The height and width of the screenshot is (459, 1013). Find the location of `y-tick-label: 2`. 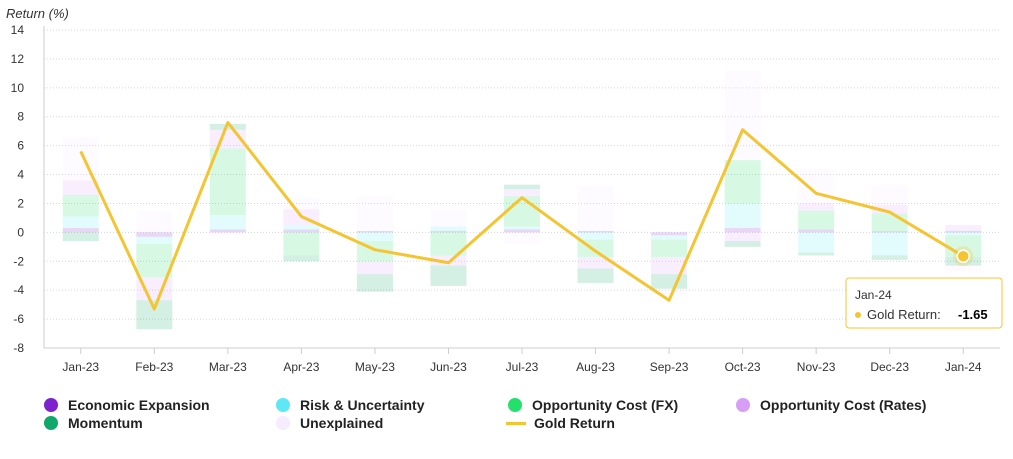

y-tick-label: 2 is located at coordinates (20, 203).